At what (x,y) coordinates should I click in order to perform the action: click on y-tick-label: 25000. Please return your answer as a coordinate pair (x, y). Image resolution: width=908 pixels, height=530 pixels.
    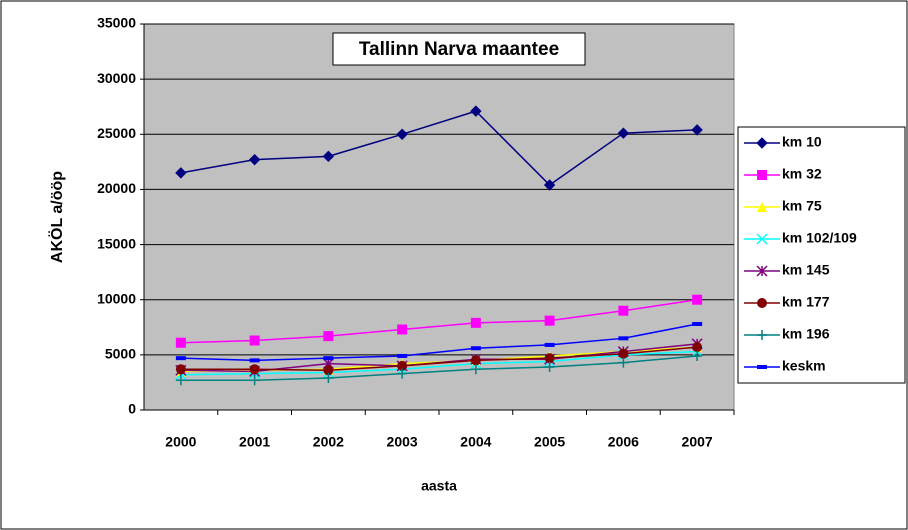
    Looking at the image, I should click on (116, 133).